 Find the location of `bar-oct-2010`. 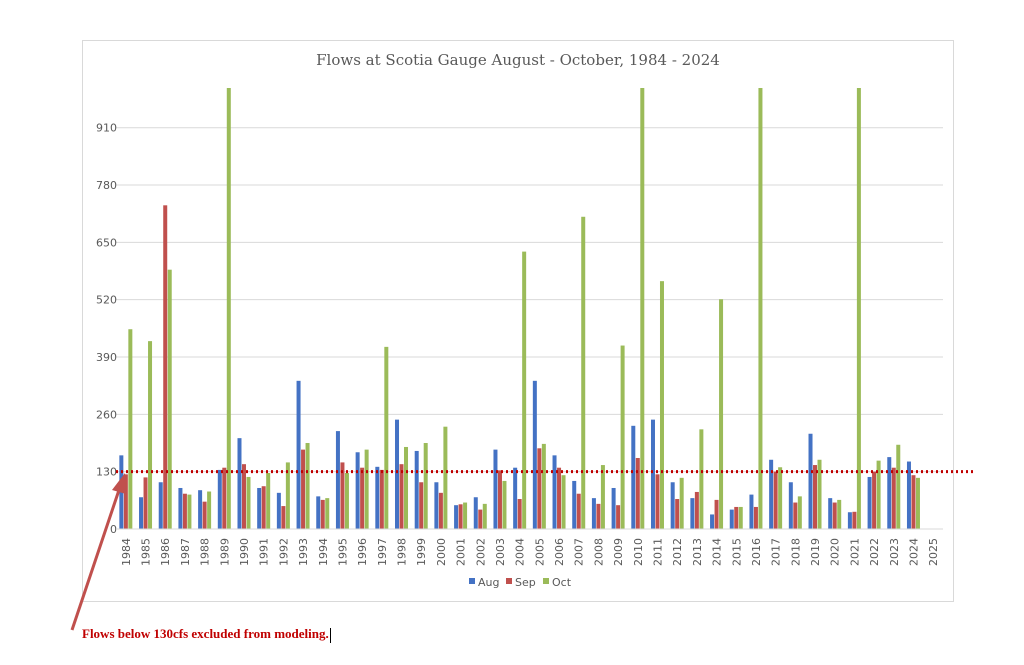

bar-oct-2010 is located at coordinates (642, 308).